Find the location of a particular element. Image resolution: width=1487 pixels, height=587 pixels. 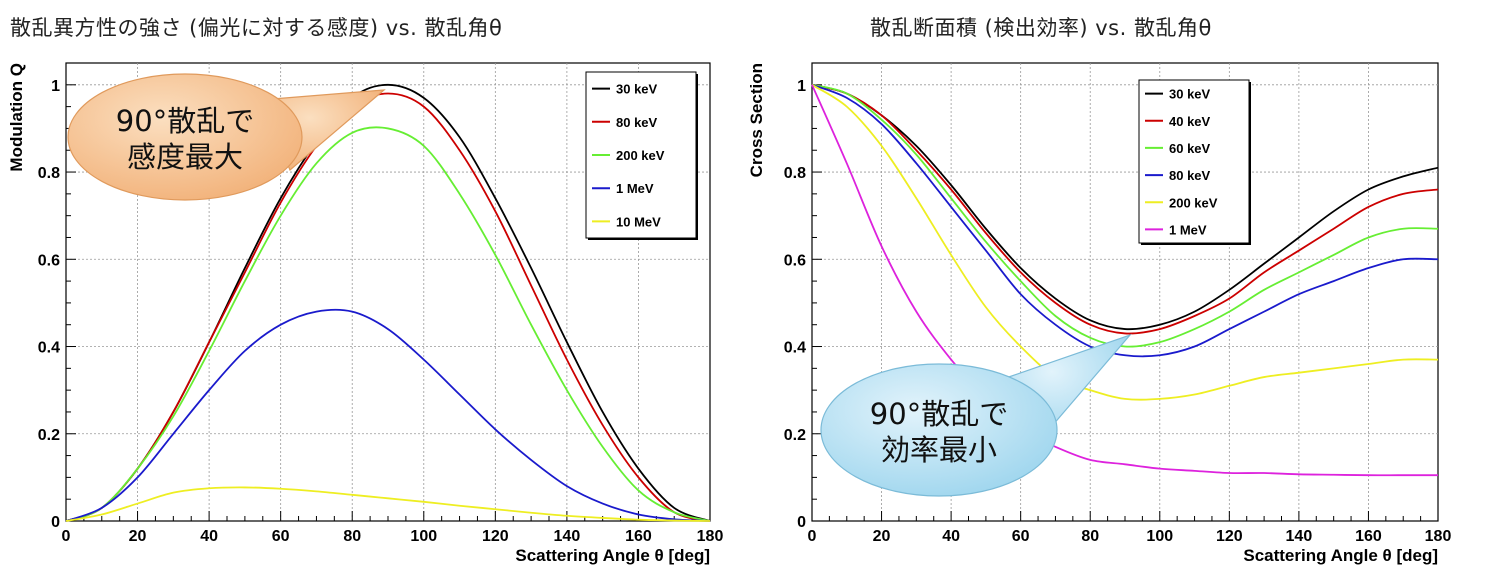

y-axis-title: Modulation Q is located at coordinates (16, 117).